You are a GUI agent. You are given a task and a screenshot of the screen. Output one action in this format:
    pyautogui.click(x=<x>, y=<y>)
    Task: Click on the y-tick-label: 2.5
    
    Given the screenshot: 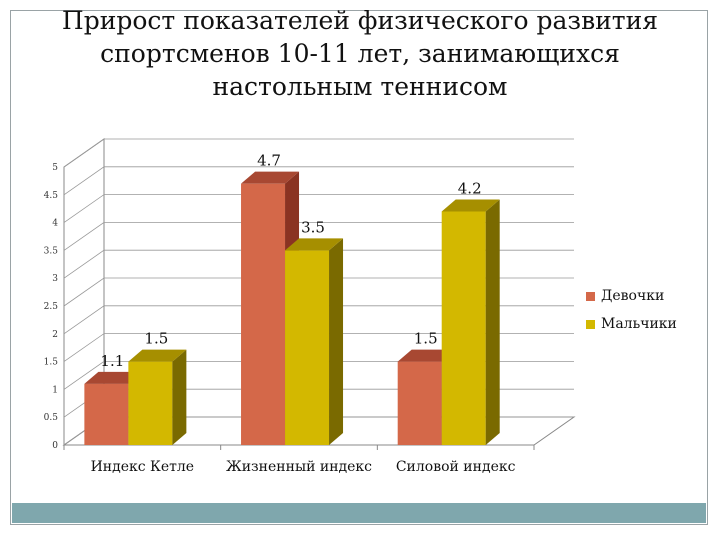 What is the action you would take?
    pyautogui.click(x=51, y=307)
    